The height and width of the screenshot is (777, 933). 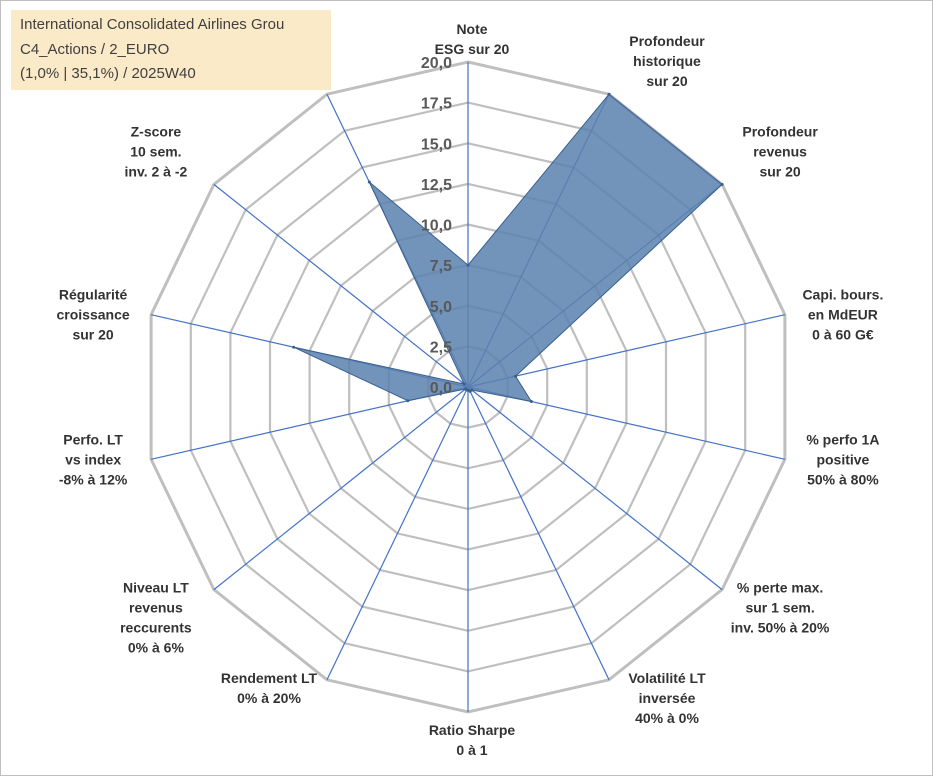 I want to click on axis-label: -8% à 12%, so click(x=93, y=479).